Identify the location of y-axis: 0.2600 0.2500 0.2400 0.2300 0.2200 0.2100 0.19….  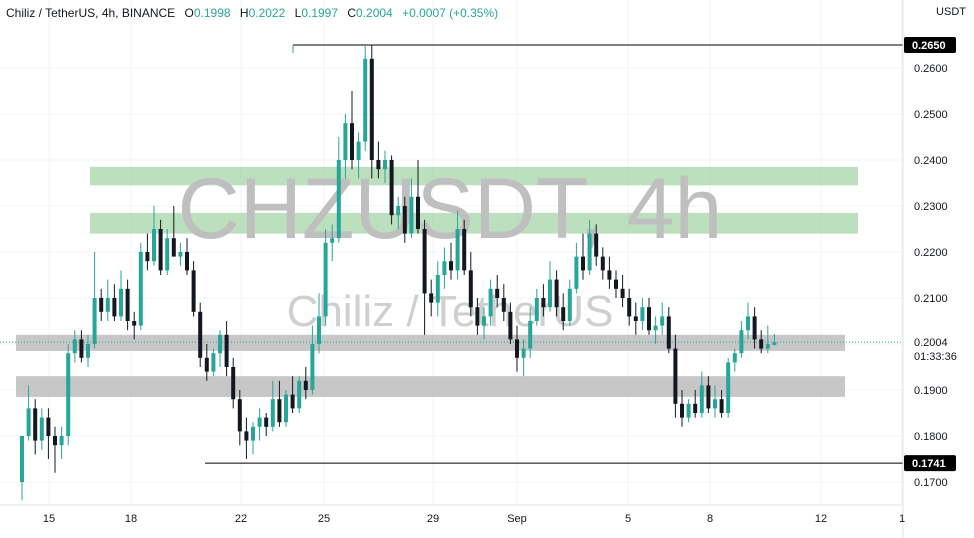
(929, 269).